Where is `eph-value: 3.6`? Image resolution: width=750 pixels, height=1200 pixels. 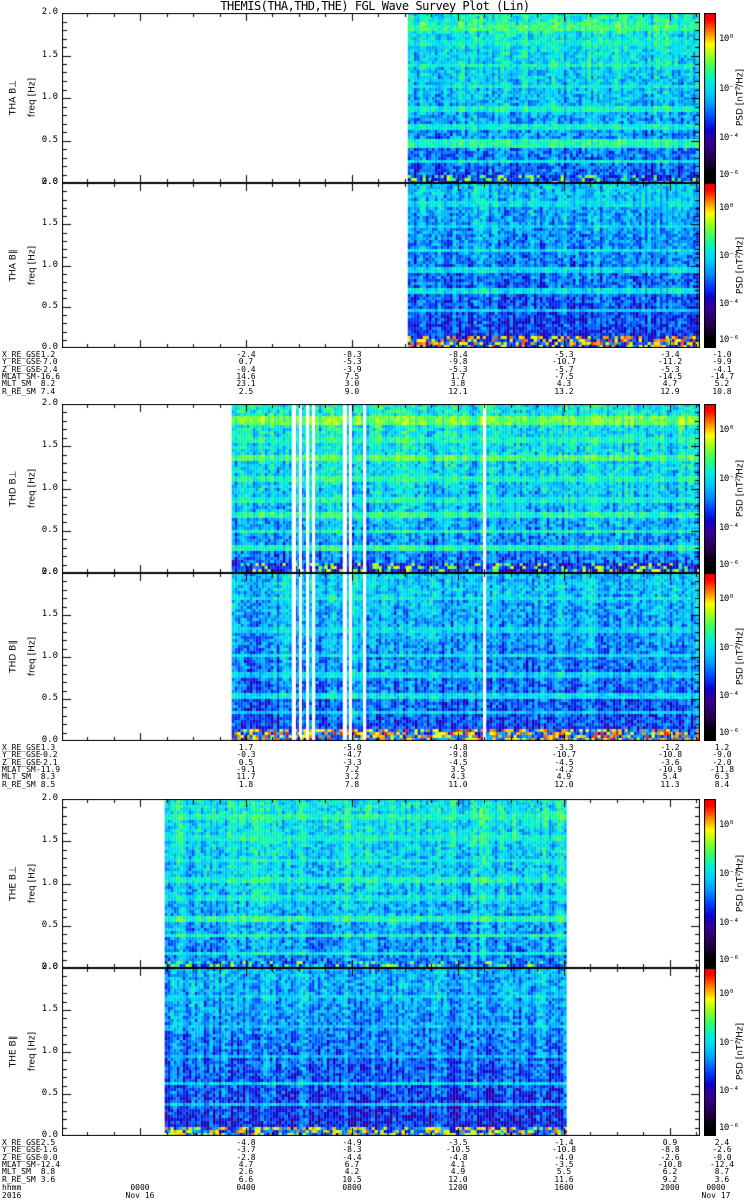 eph-value: 3.6 is located at coordinates (722, 1179).